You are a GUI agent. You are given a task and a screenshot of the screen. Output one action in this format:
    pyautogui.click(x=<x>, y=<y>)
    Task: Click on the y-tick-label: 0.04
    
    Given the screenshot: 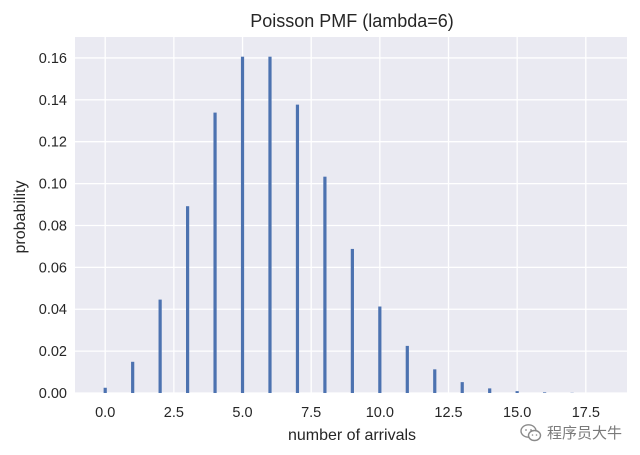 What is the action you would take?
    pyautogui.click(x=53, y=310)
    